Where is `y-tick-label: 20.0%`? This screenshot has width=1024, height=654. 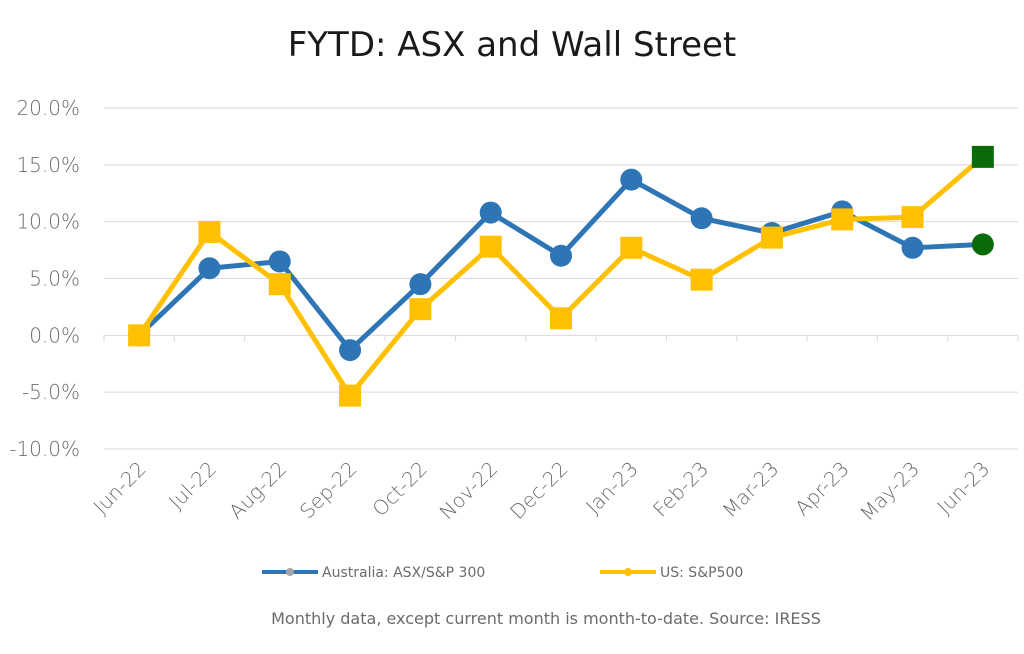
y-tick-label: 20.0% is located at coordinates (48, 108).